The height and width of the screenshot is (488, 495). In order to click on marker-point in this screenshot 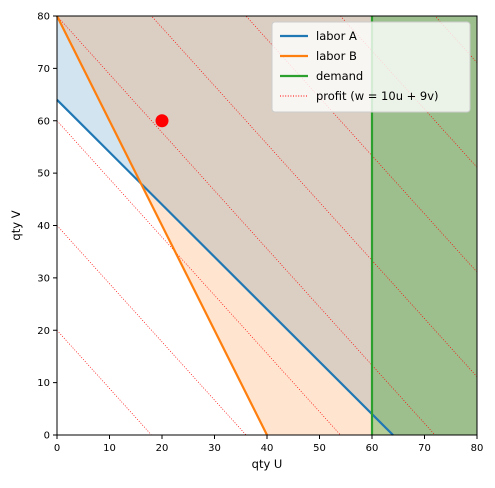, I will do `click(162, 121)`.